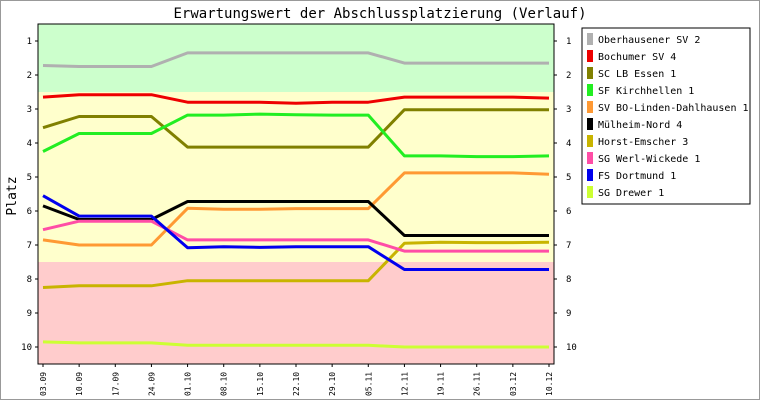 The width and height of the screenshot is (760, 400). What do you see at coordinates (26, 348) in the screenshot?
I see `y-tick-label-left: 10` at bounding box center [26, 348].